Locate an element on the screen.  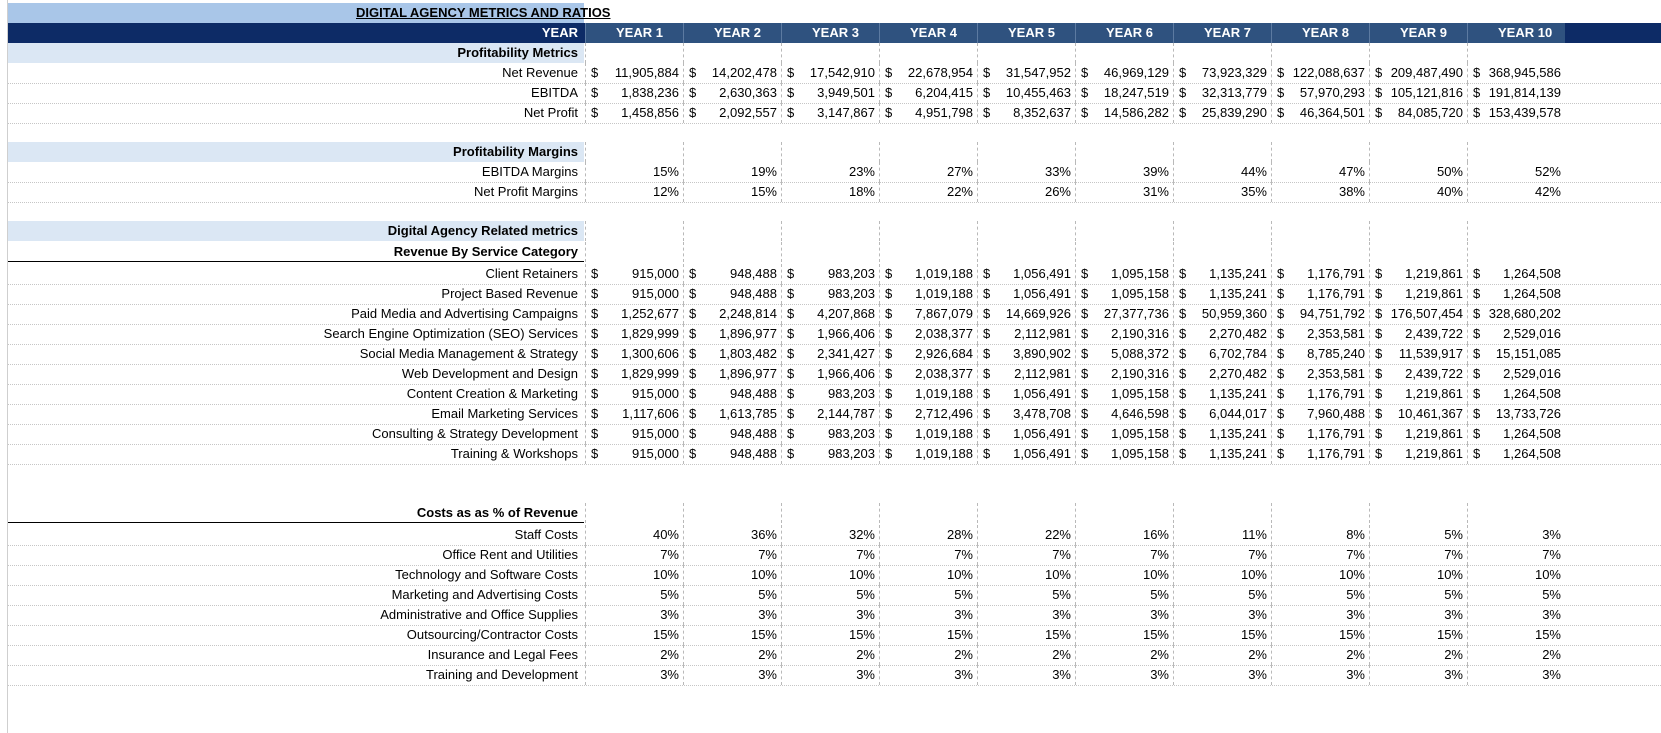
row-label: Net Revenue is located at coordinates (540, 72).